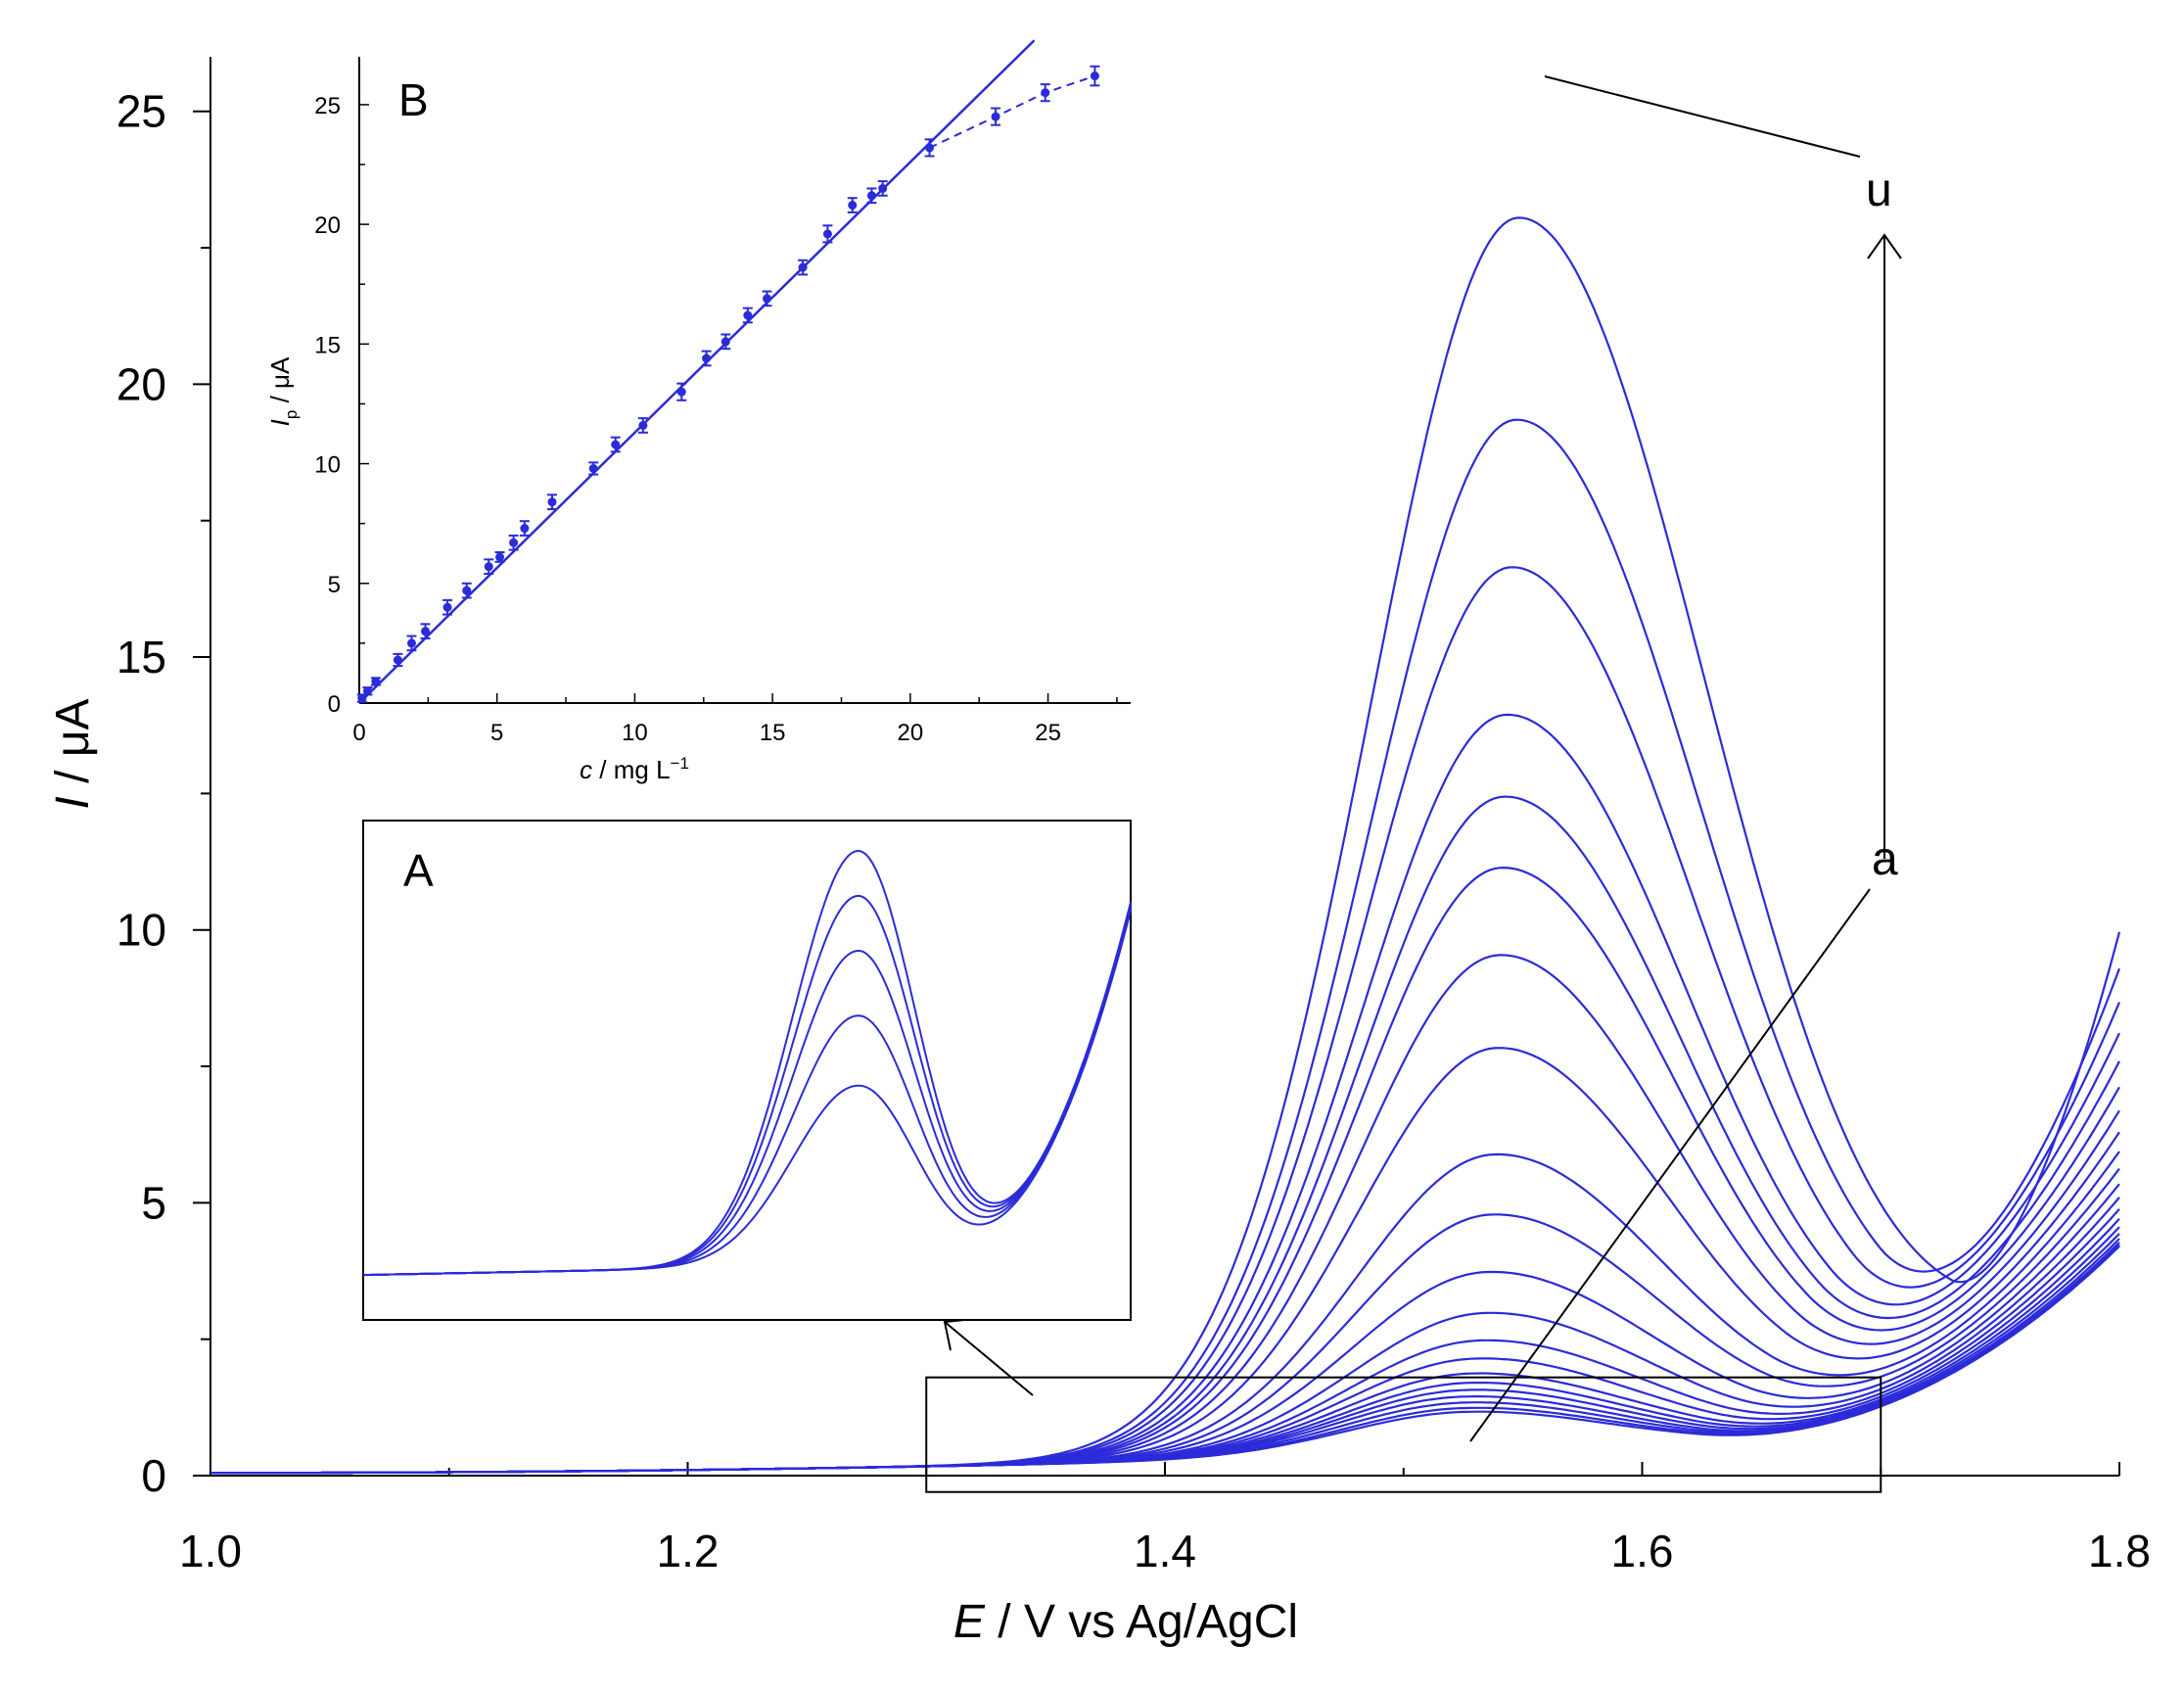 The width and height of the screenshot is (2184, 1693). What do you see at coordinates (327, 345) in the screenshot?
I see `inset-b-y-tick-label: 15` at bounding box center [327, 345].